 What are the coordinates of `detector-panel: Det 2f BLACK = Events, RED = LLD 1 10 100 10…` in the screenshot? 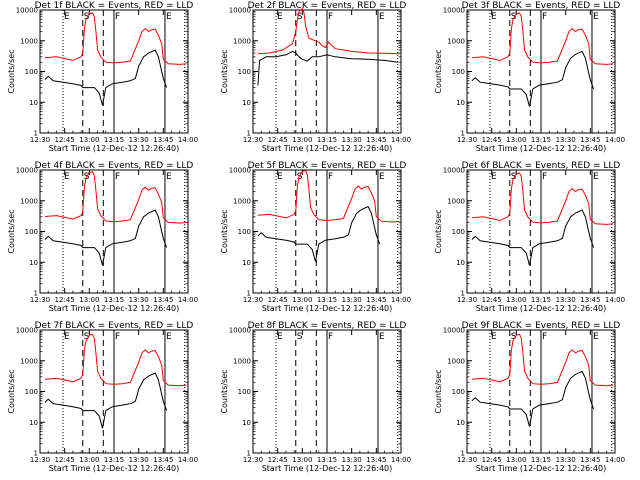 It's located at (315, 77).